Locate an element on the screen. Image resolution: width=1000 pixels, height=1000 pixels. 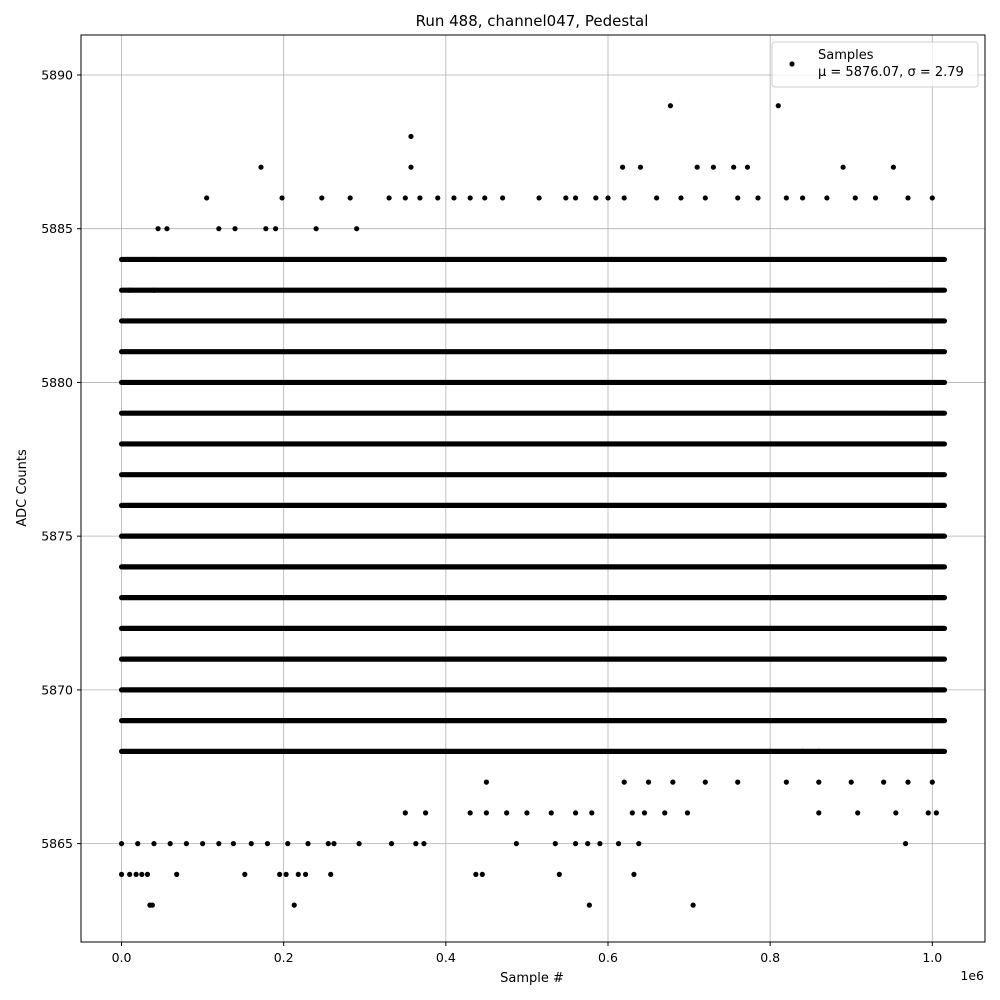
y-tick-label: 5890 is located at coordinates (57, 74).